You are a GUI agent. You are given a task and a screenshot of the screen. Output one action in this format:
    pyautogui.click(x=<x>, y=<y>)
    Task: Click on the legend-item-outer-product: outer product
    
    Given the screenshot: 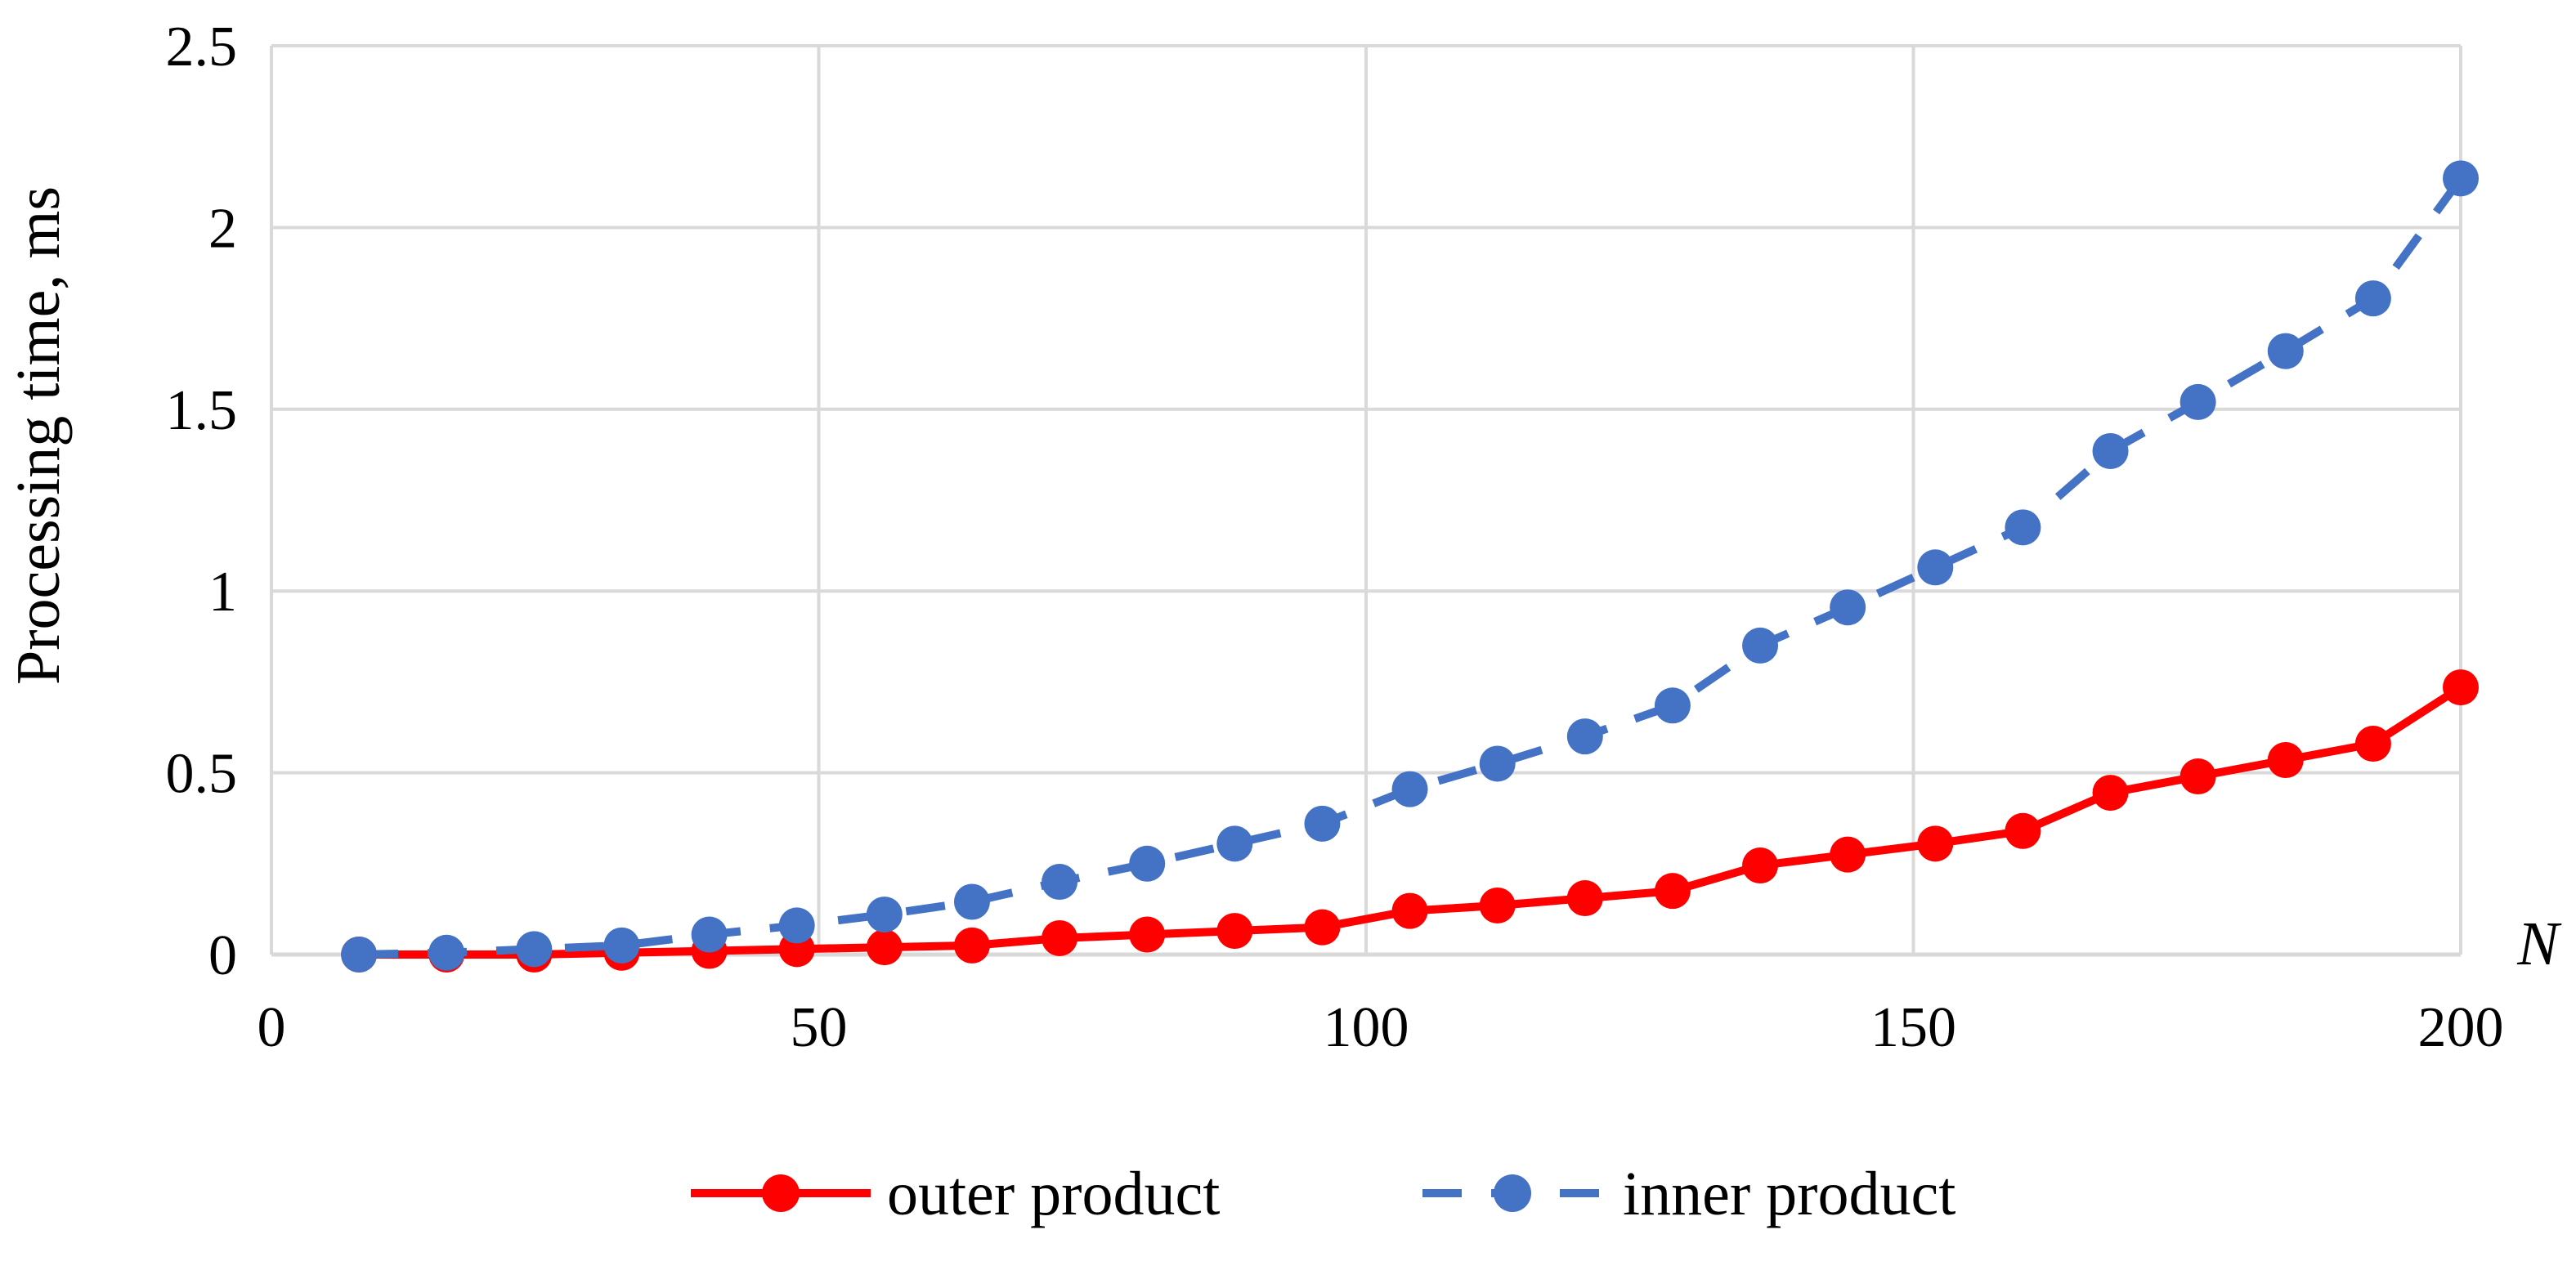 What is the action you would take?
    pyautogui.click(x=955, y=1194)
    